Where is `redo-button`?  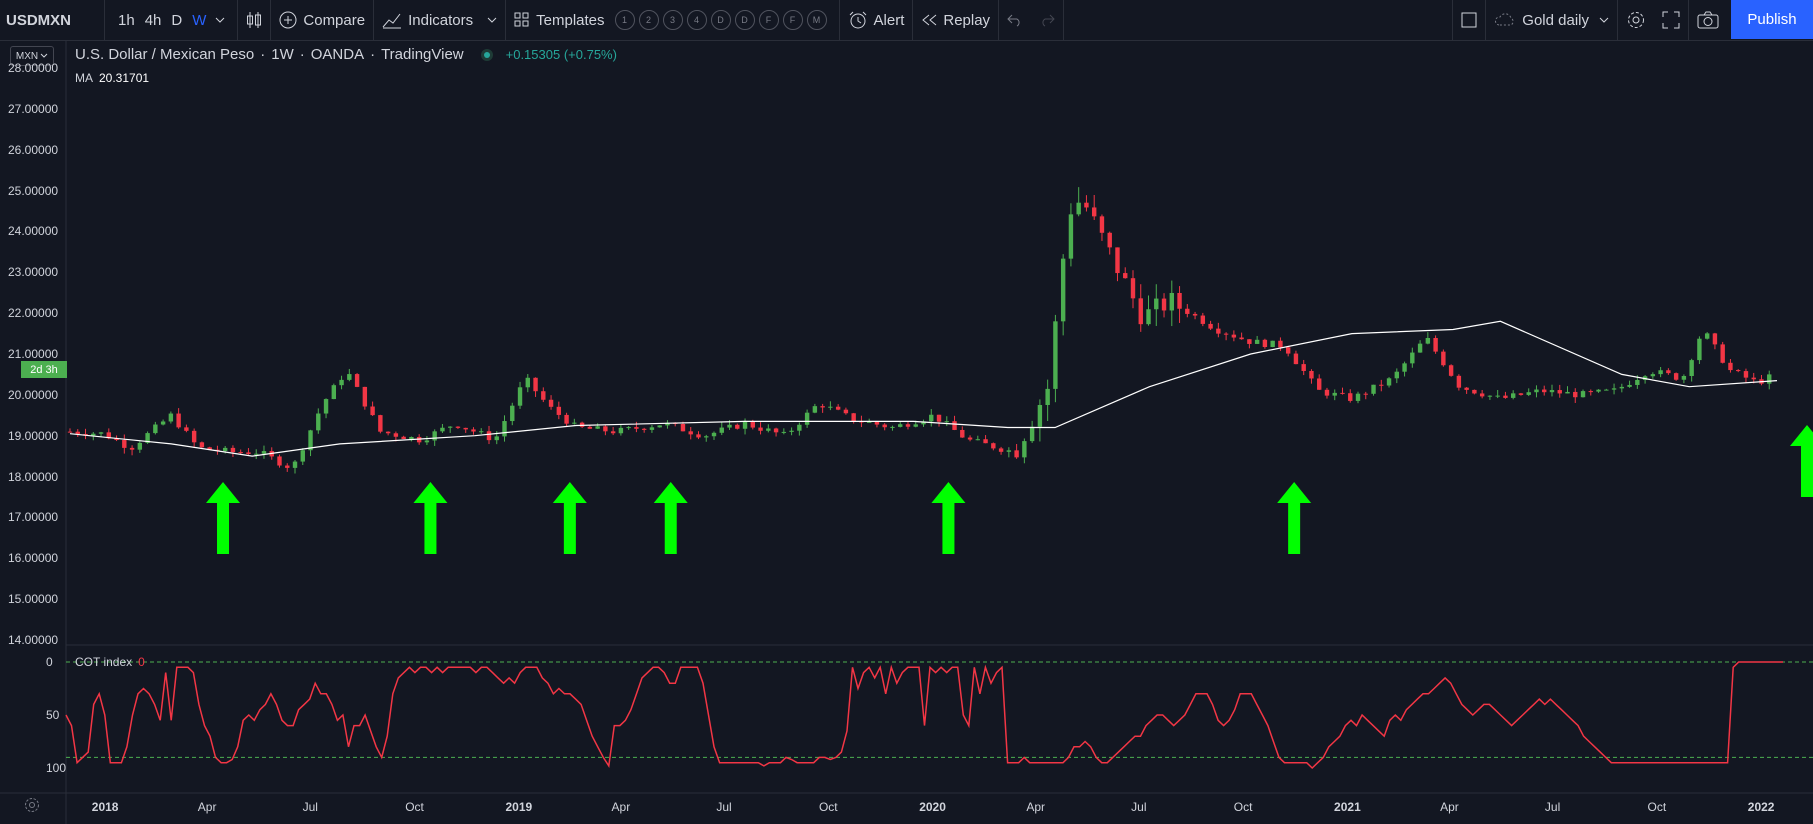
redo-button is located at coordinates (1047, 20).